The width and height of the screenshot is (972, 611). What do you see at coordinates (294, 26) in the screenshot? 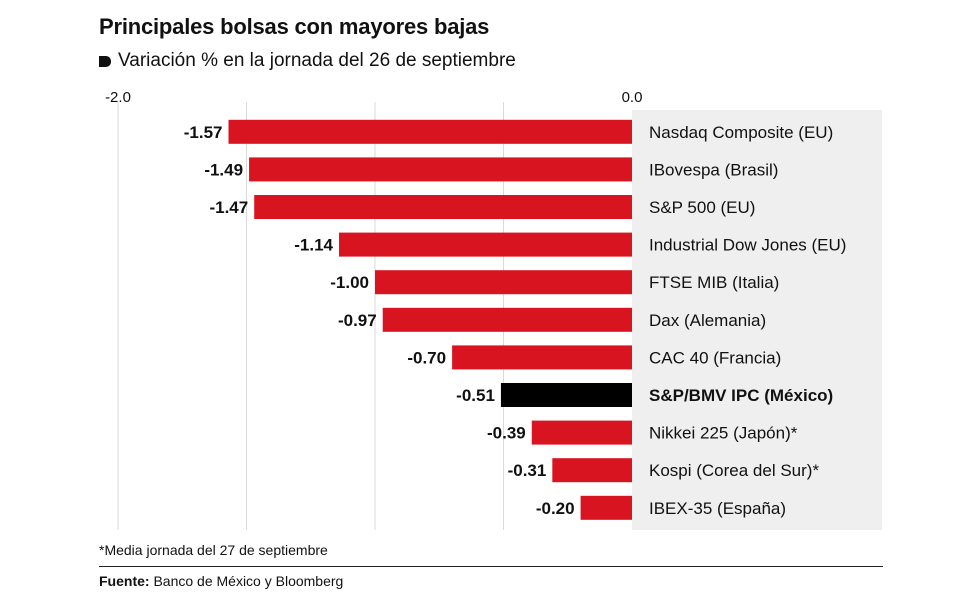
I see `chart-title: Principales bolsas con mayores bajas` at bounding box center [294, 26].